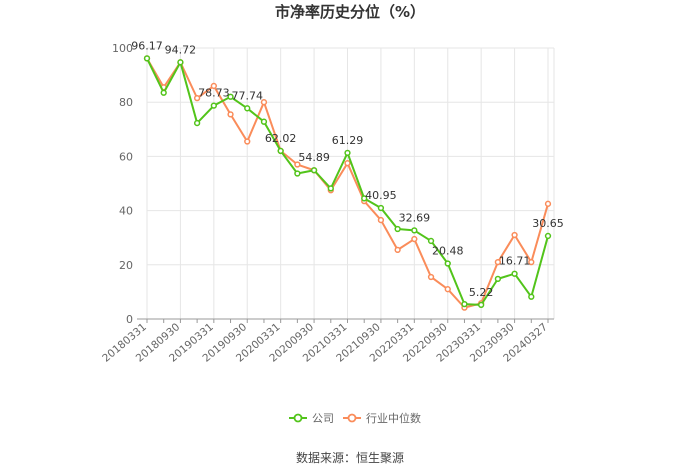 This screenshot has height=474, width=700. Describe the element at coordinates (350, 457) in the screenshot. I see `data-source-note: 数据来源：恒生聚源` at that location.